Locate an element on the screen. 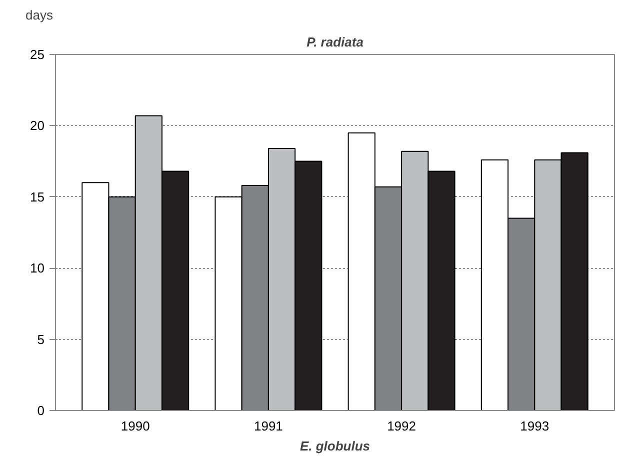  x-tick-label: 1990 is located at coordinates (135, 426).